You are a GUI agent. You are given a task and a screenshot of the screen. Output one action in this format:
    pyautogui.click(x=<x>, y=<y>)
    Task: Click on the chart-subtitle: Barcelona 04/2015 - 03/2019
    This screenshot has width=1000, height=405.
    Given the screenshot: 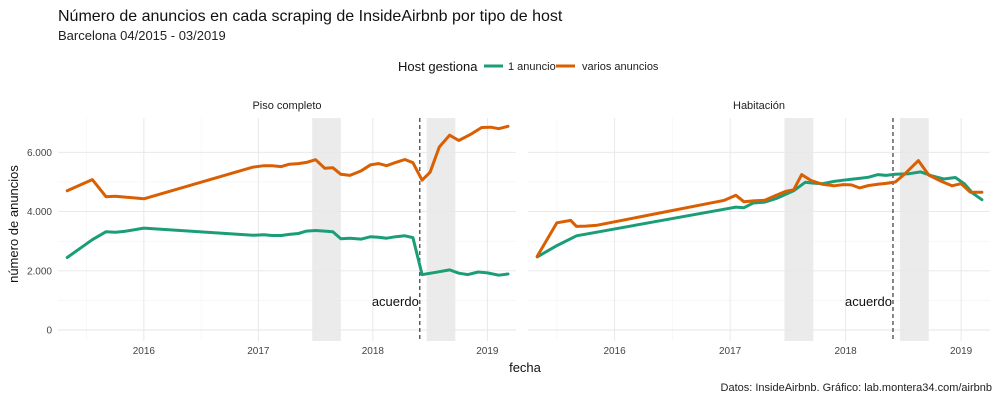 What is the action you would take?
    pyautogui.click(x=142, y=35)
    